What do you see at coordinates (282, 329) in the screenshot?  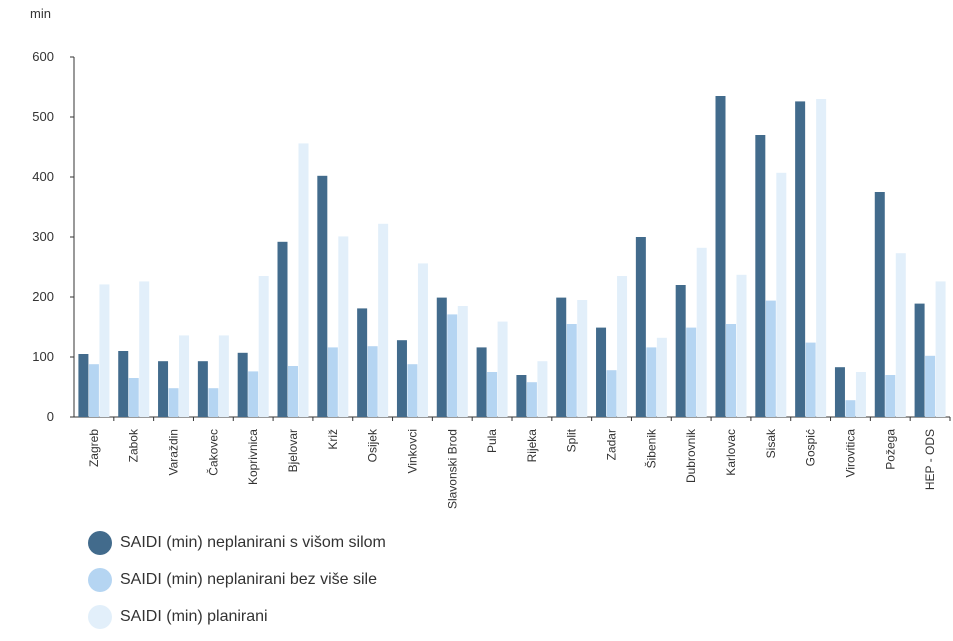 I see `bar-1-bjelovar` at bounding box center [282, 329].